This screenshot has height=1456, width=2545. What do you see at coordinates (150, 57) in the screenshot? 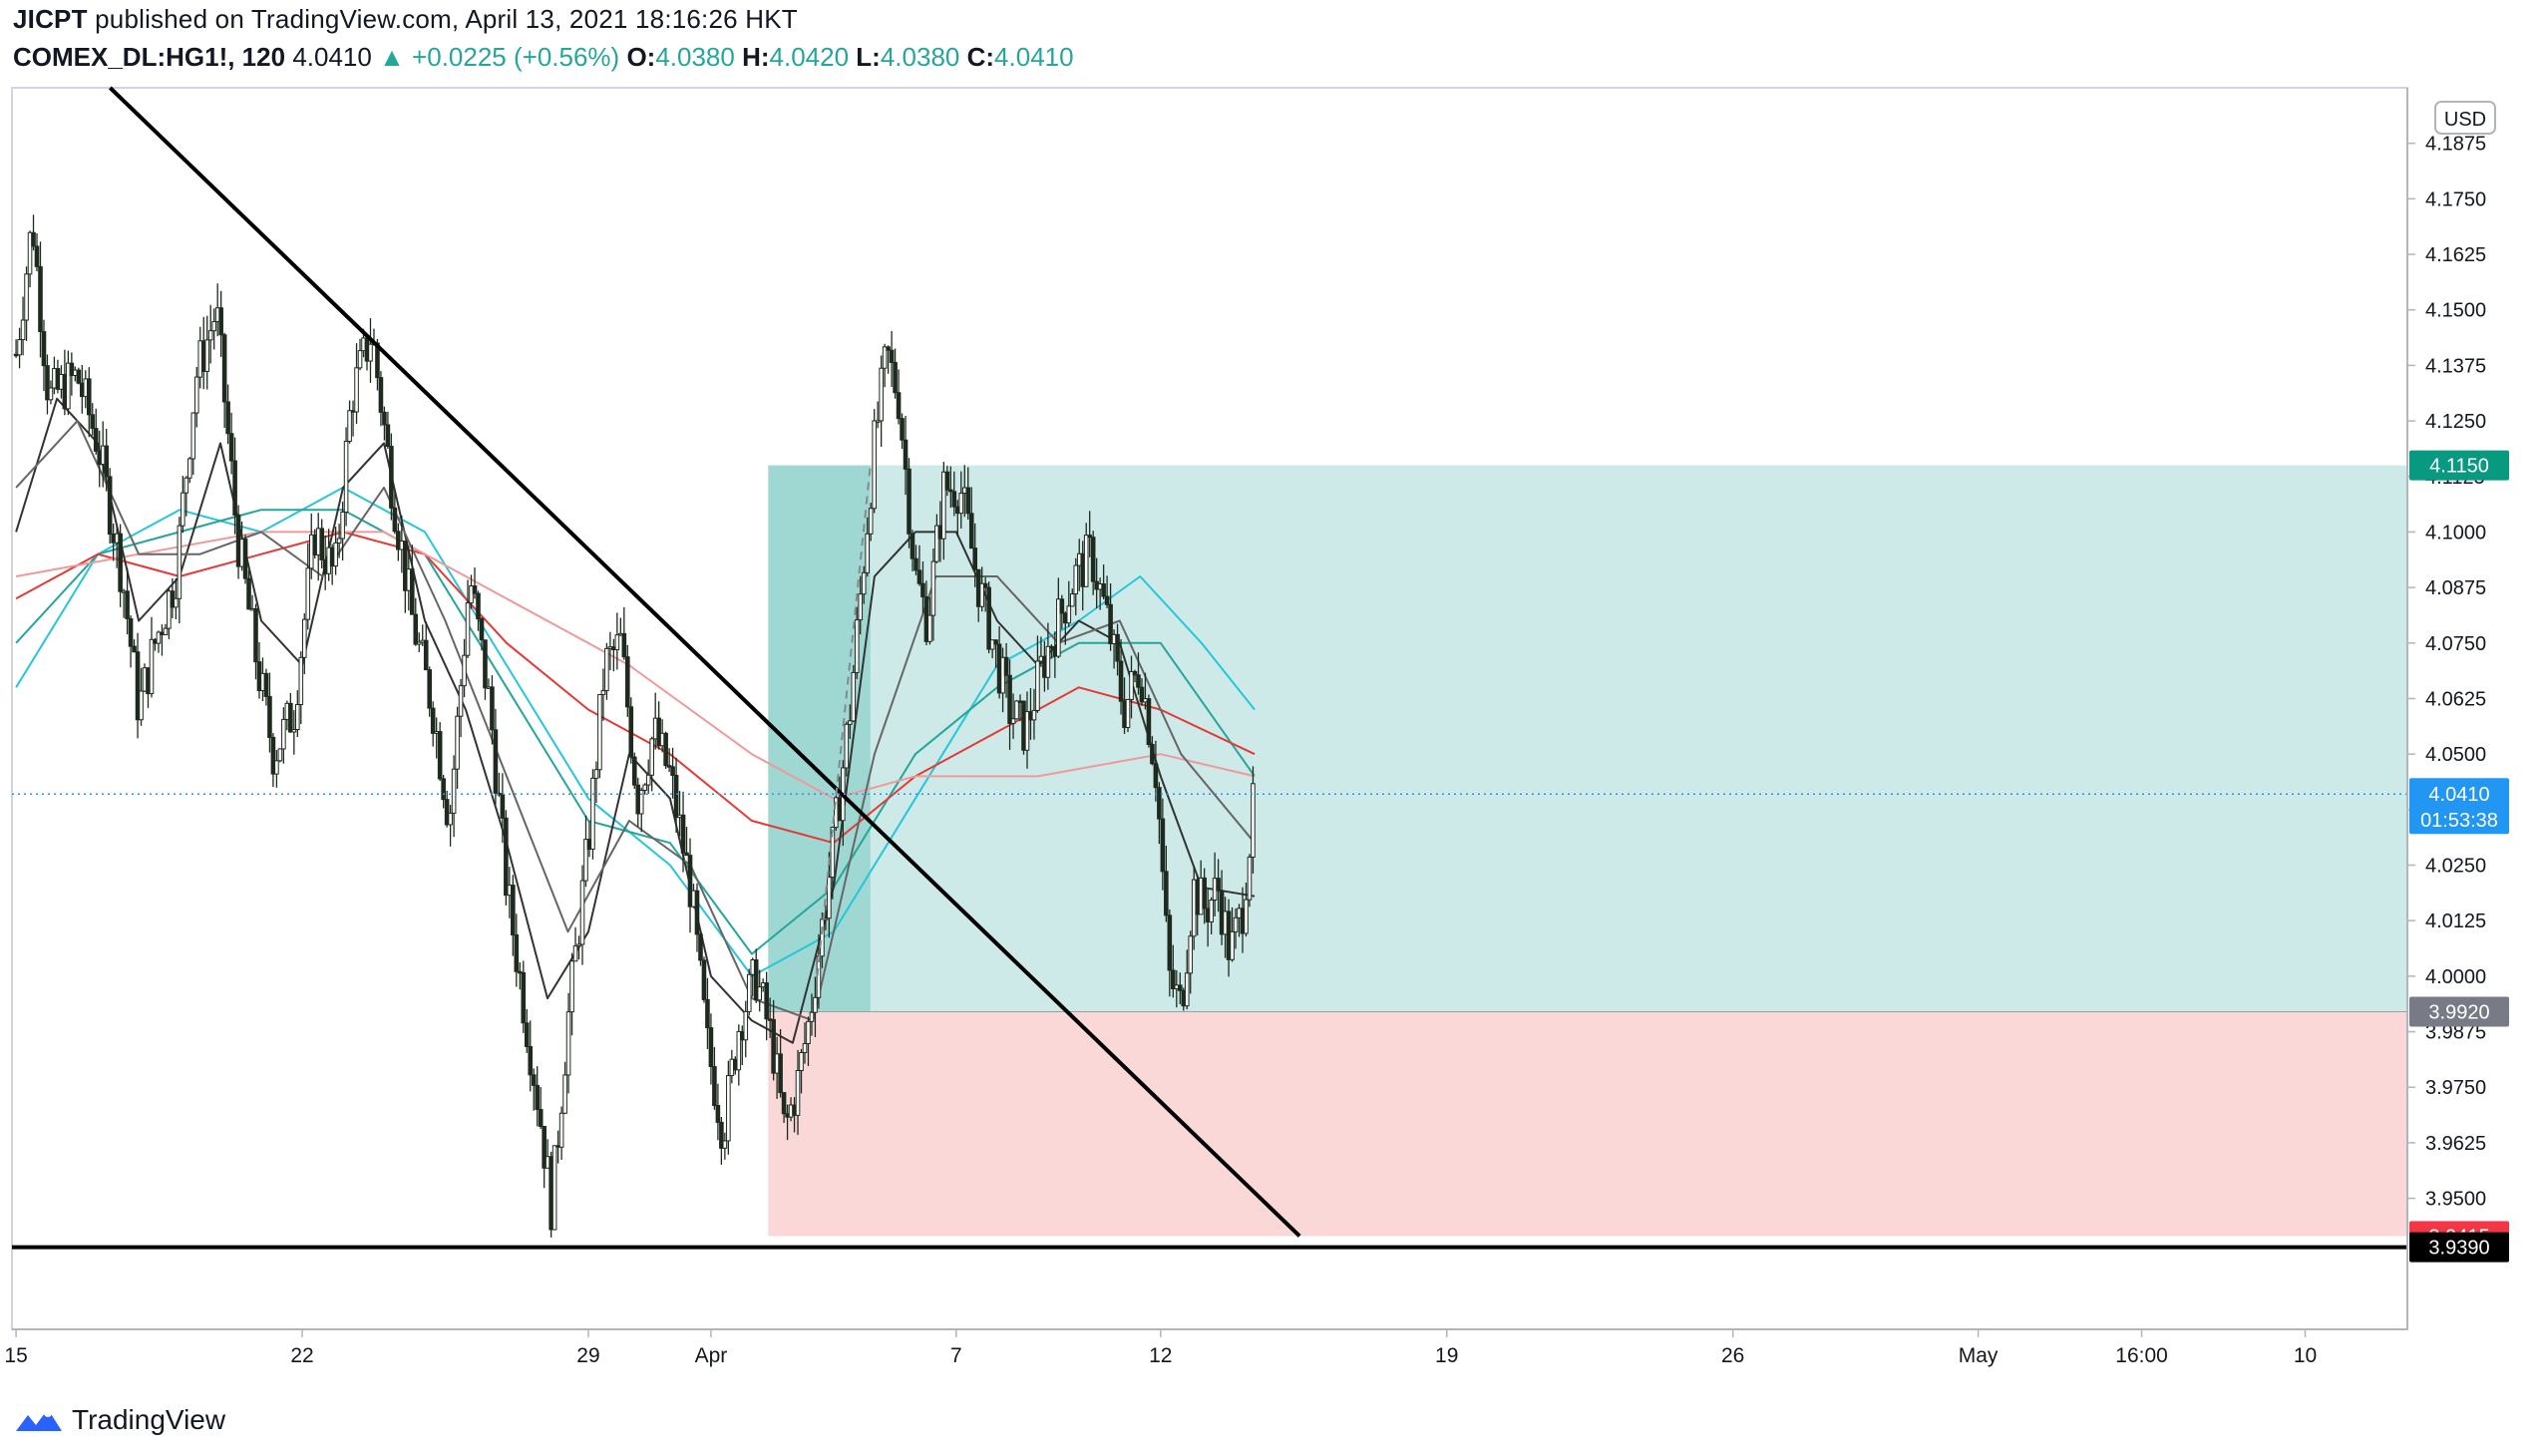
I see `symbol-label: COMEX_DL:HG1!, 120` at bounding box center [150, 57].